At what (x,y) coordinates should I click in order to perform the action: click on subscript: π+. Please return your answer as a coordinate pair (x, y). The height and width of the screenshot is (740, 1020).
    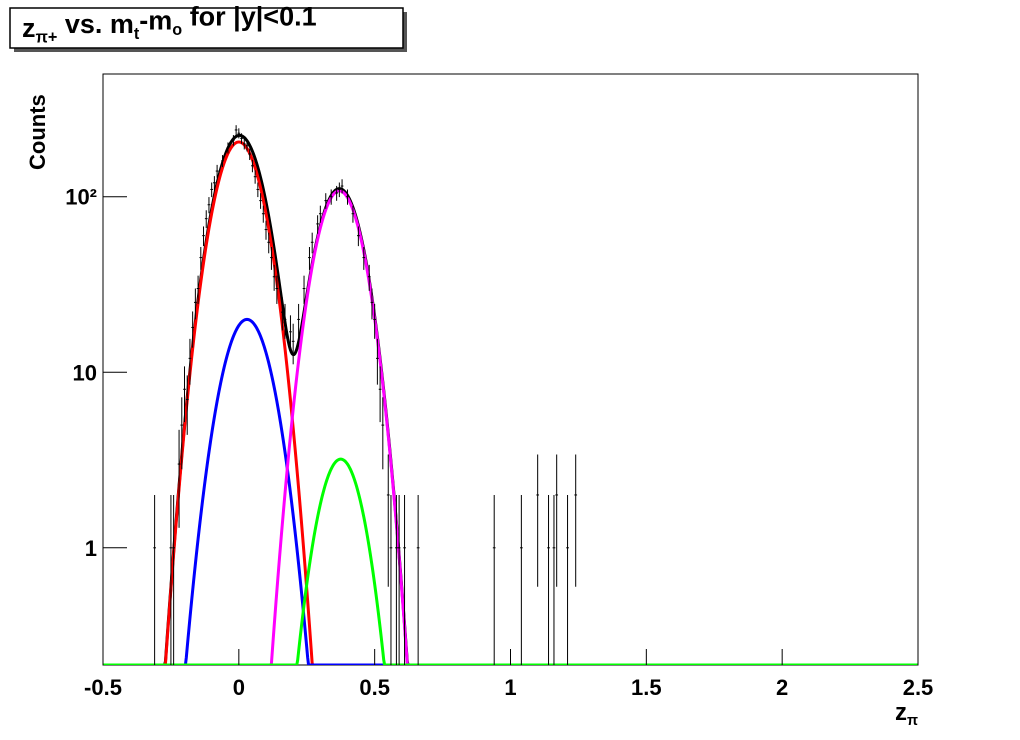
    Looking at the image, I should click on (47, 38).